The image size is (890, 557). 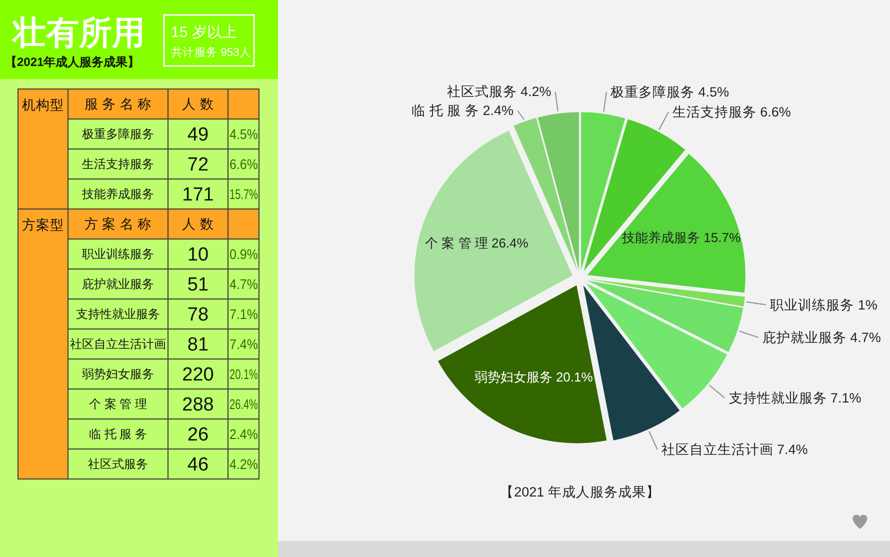 What do you see at coordinates (117, 194) in the screenshot?
I see `category-label: 技能养成服务` at bounding box center [117, 194].